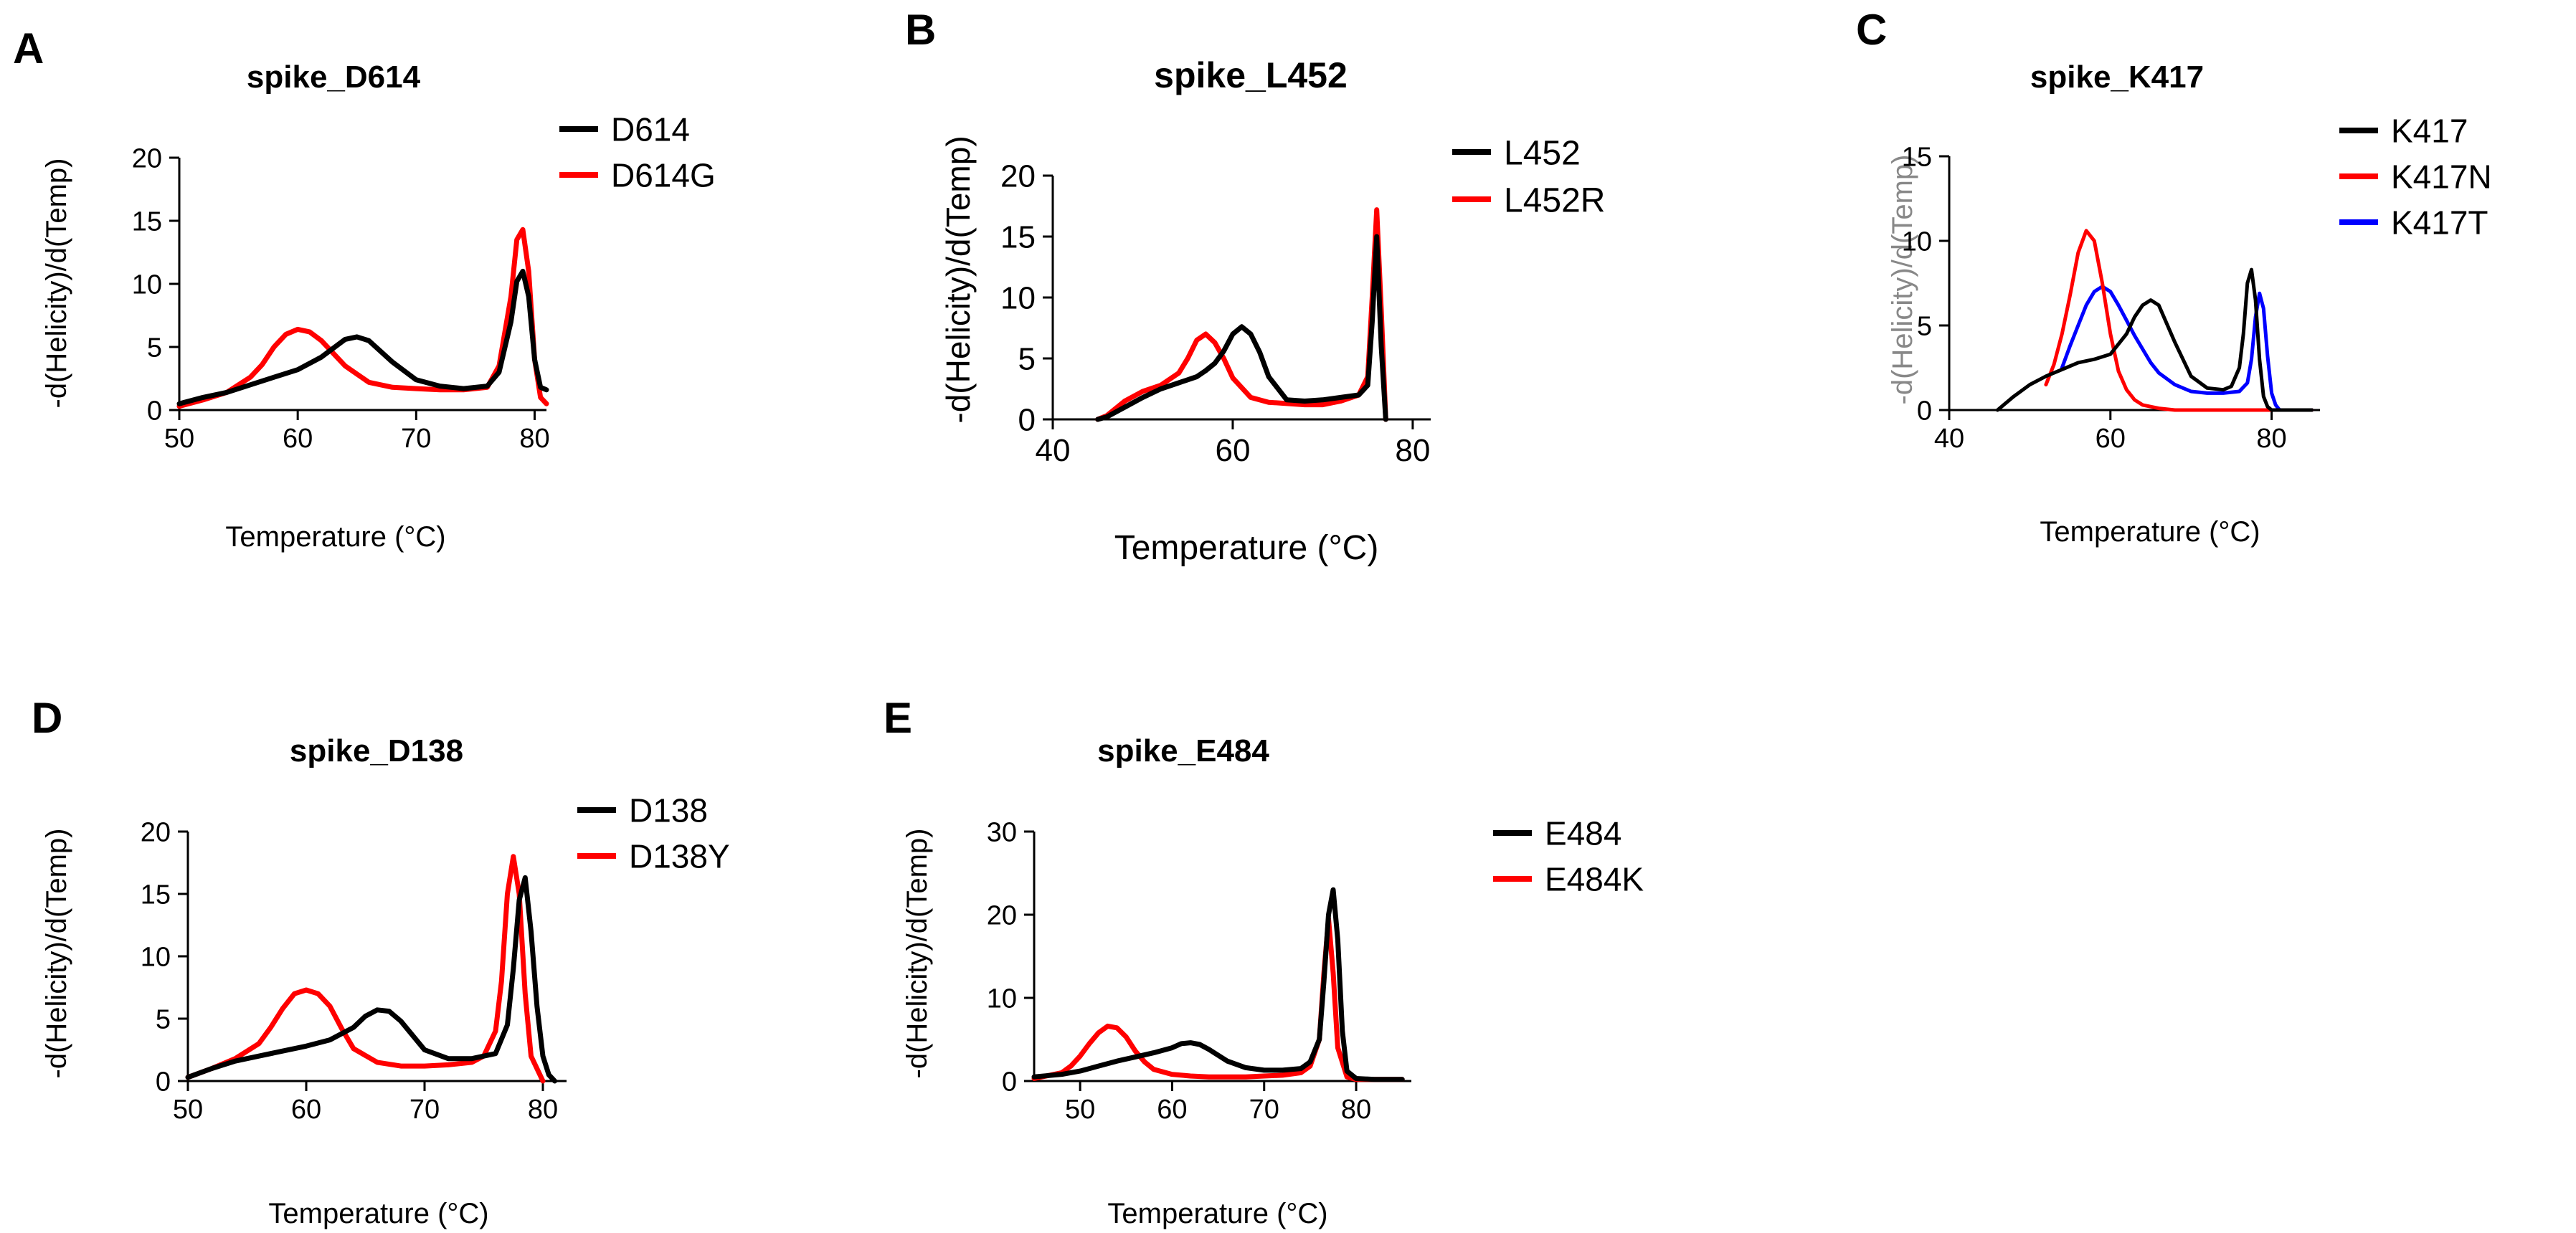 The image size is (2576, 1233). What do you see at coordinates (1251, 75) in the screenshot?
I see `chart-title: spike_L452` at bounding box center [1251, 75].